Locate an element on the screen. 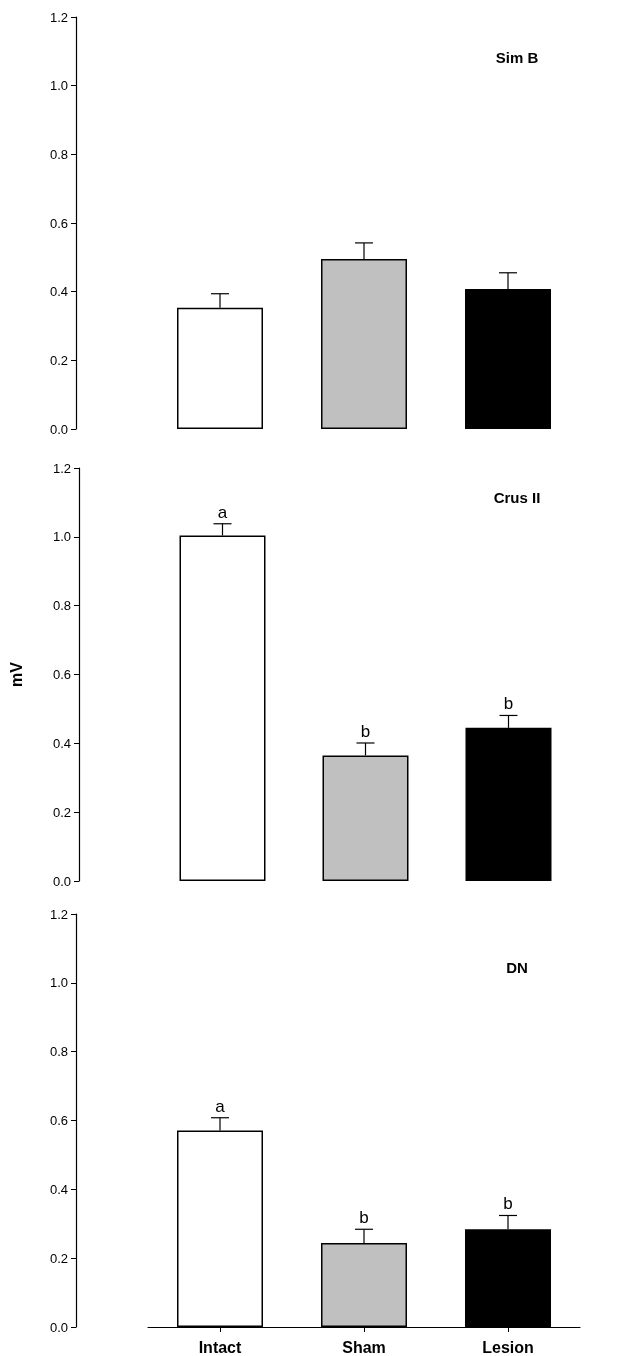 Image resolution: width=643 pixels, height=1356 pixels. text: Sim B is located at coordinates (517, 57).